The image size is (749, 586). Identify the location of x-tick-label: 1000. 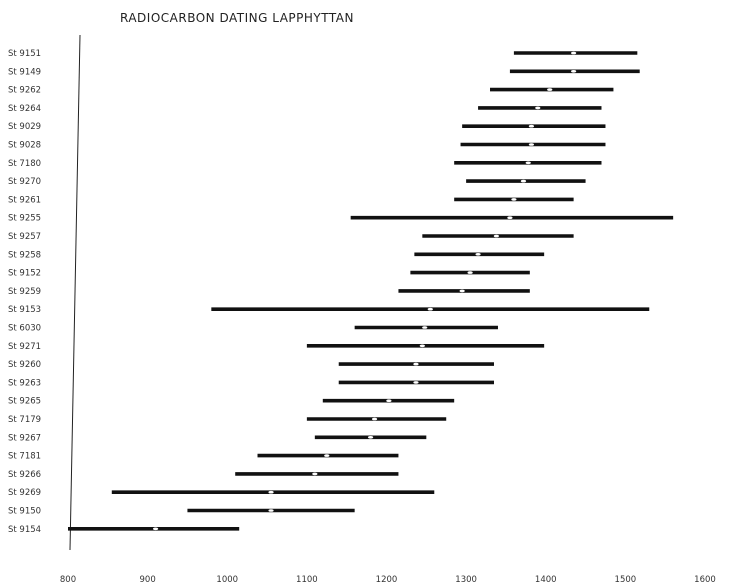
(227, 580).